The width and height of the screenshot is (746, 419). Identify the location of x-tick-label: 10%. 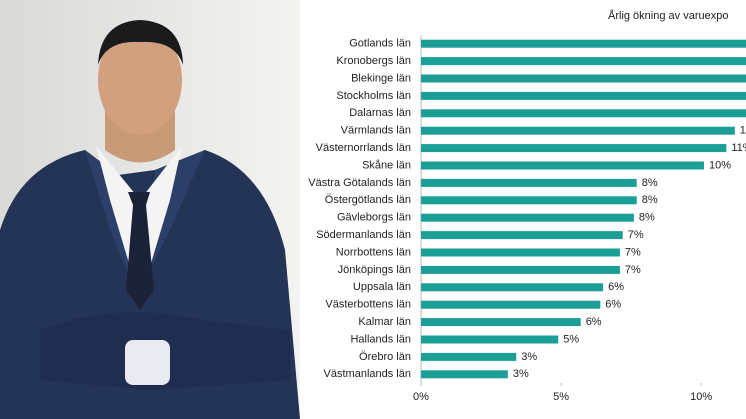
(701, 397).